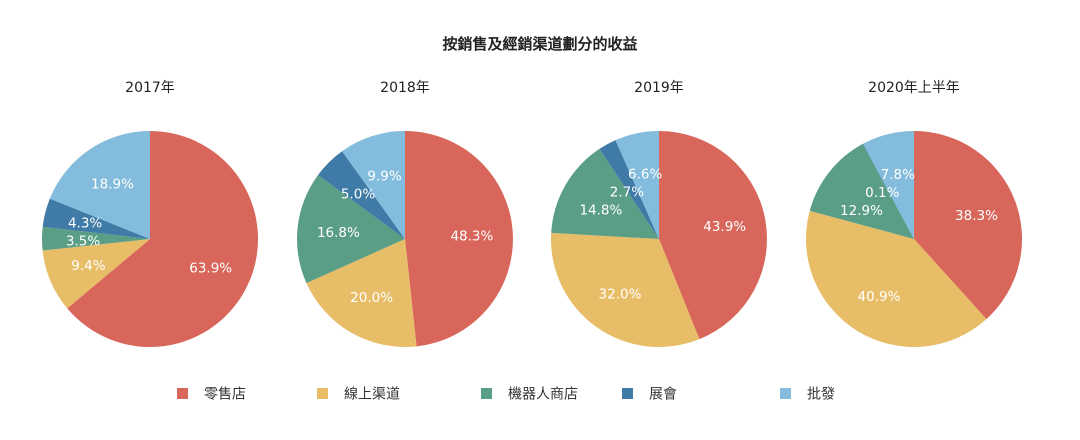 The image size is (1080, 440). Describe the element at coordinates (372, 395) in the screenshot. I see `legend-label: 線上渠道` at that location.